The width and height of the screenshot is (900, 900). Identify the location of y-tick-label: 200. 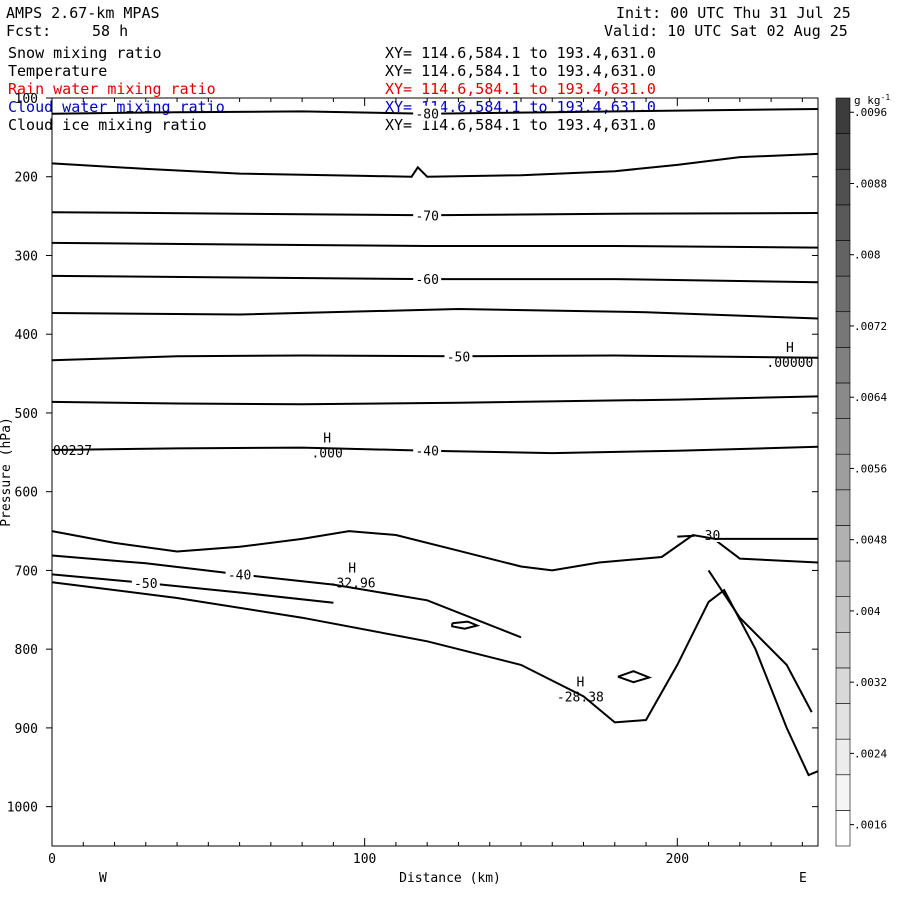
(26, 178).